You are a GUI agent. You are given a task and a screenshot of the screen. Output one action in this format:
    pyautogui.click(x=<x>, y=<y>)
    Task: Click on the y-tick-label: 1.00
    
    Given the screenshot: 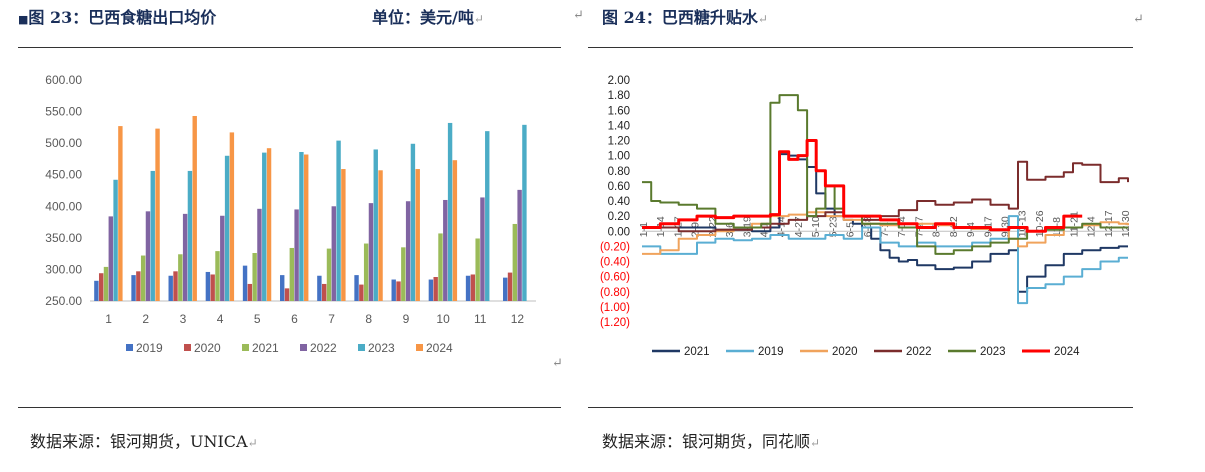 What is the action you would take?
    pyautogui.click(x=619, y=157)
    